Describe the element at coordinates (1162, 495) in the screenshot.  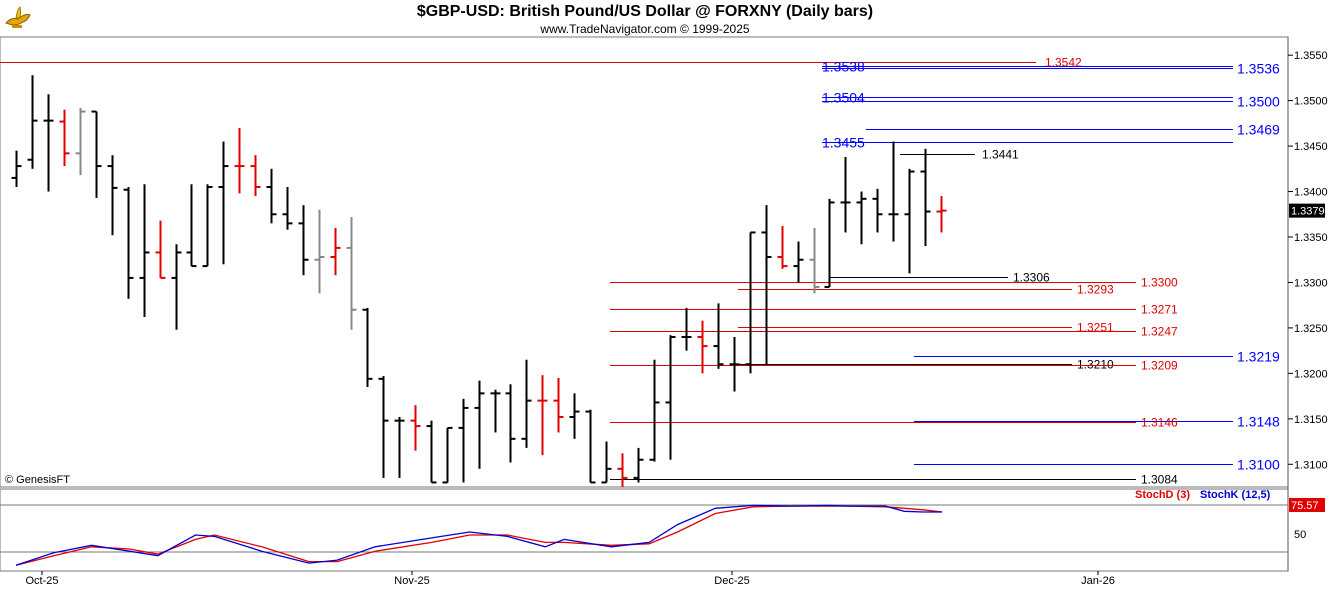
I see `stoch-d-label: StochD (3)` at that location.